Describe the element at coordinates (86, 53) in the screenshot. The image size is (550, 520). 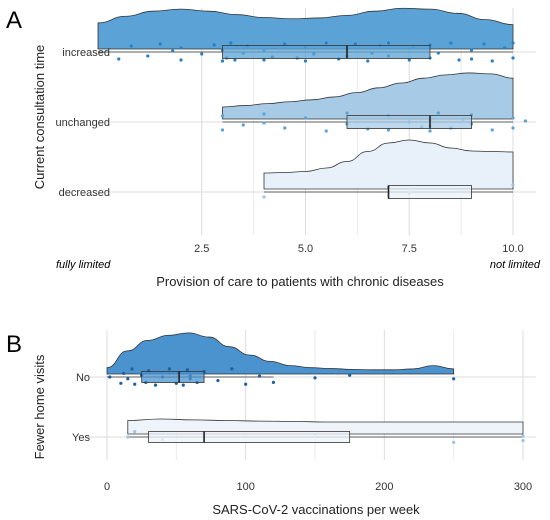
I see `panel-a-ytick-increased: increased` at that location.